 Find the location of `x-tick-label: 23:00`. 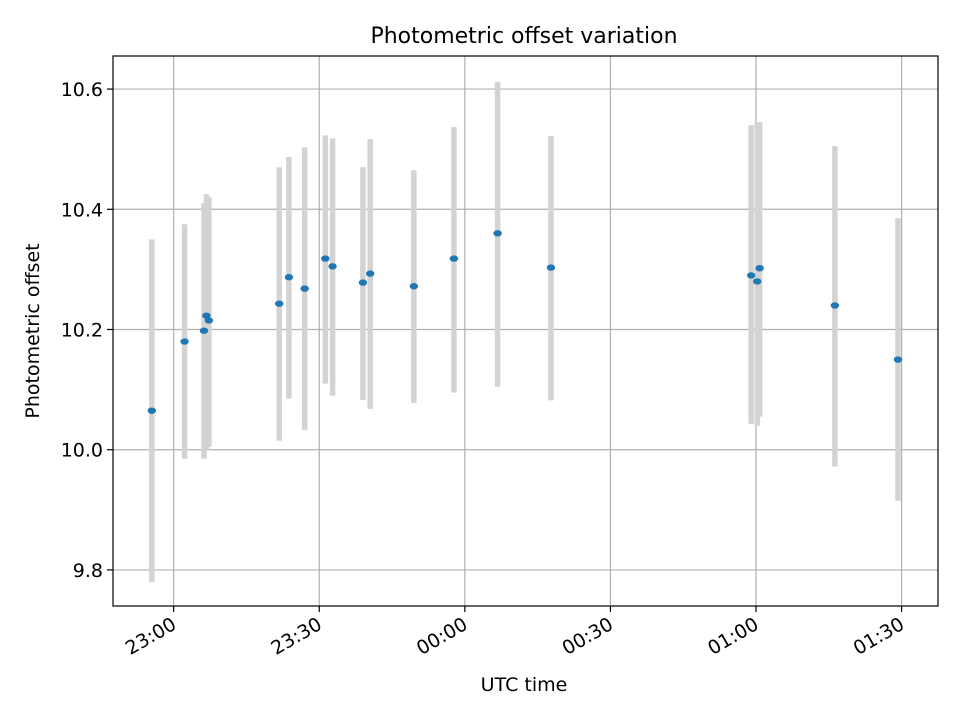

x-tick-label: 23:00 is located at coordinates (151, 636).